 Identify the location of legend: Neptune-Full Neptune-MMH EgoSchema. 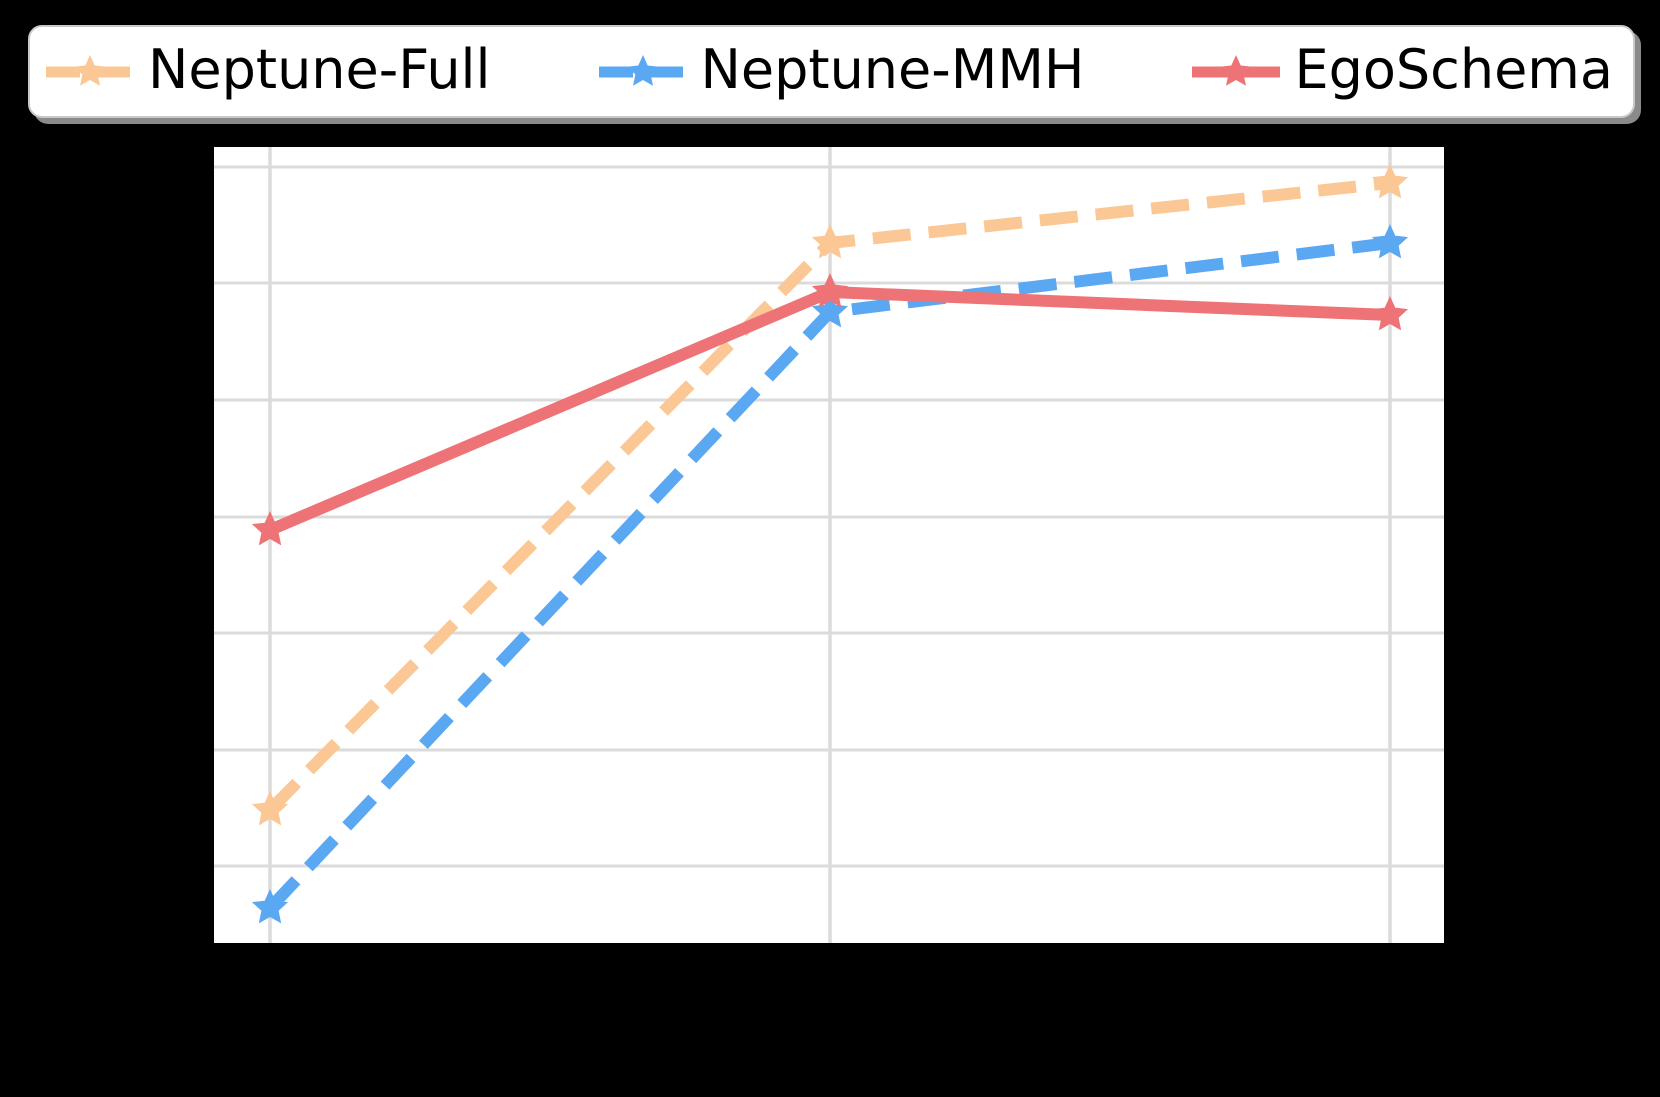
(831, 71).